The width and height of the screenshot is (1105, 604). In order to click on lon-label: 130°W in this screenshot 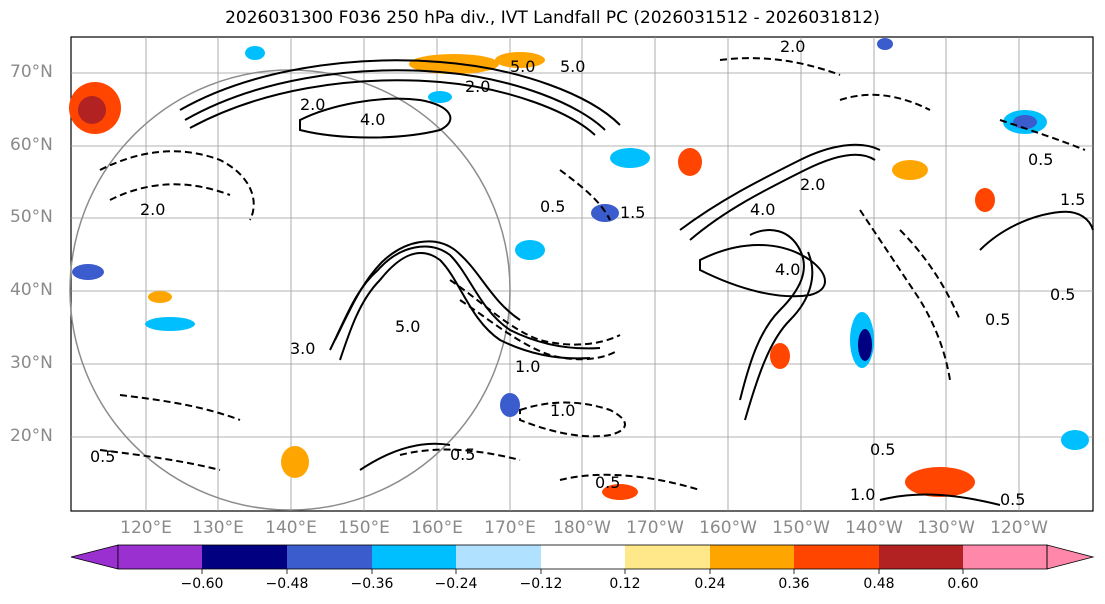, I will do `click(946, 528)`.